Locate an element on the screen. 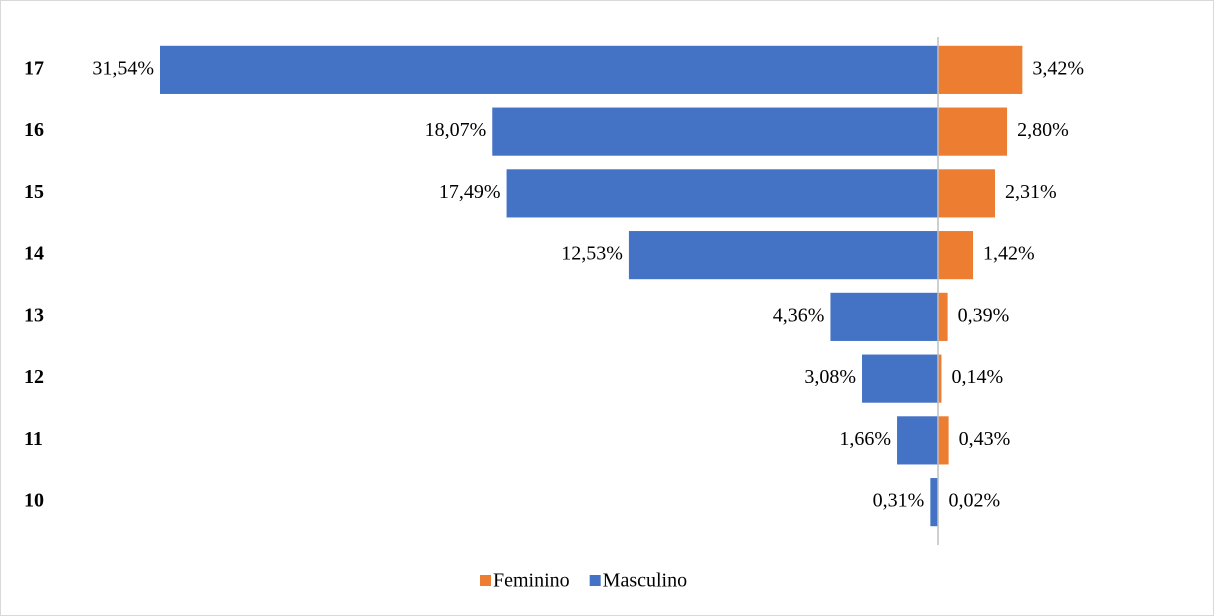 The image size is (1214, 616). category-label: 10 is located at coordinates (34, 501).